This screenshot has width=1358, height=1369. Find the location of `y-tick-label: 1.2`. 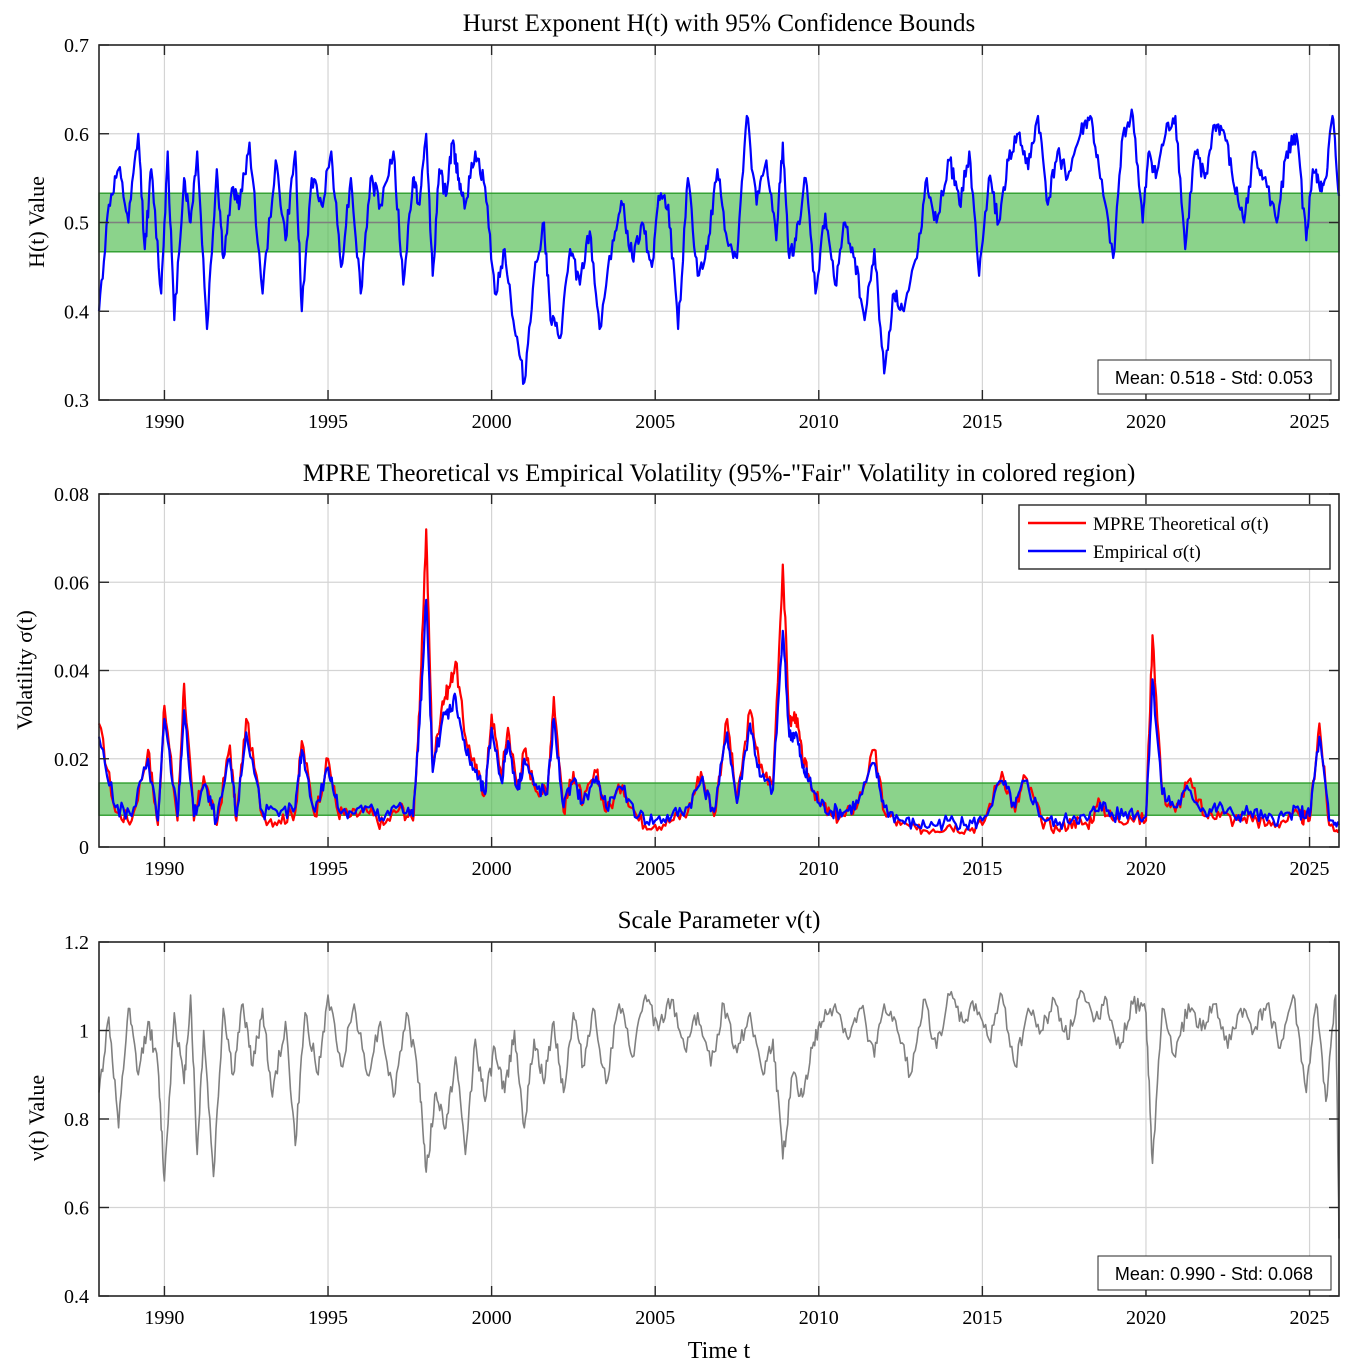

y-tick-label: 1.2 is located at coordinates (76, 943).